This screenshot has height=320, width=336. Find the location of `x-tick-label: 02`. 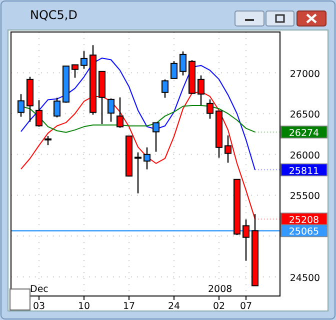

x-tick-label: 02 is located at coordinates (219, 306).